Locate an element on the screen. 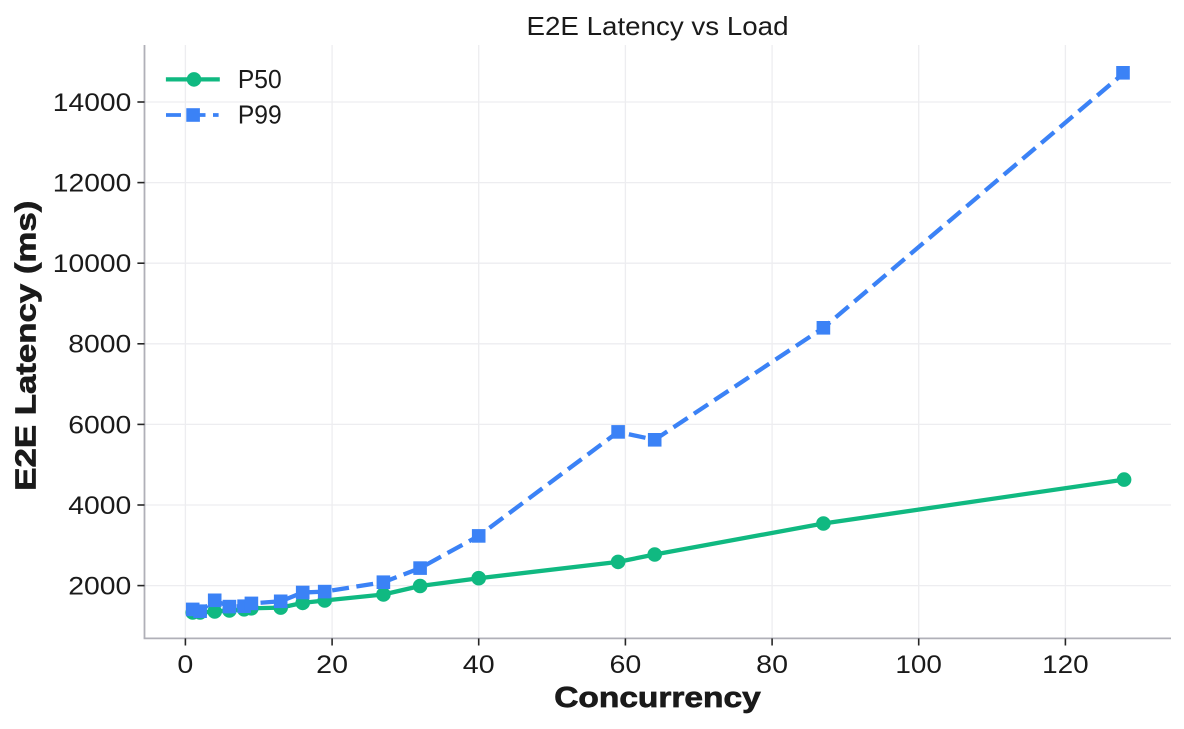 The image size is (1184, 729). svg-text: P99 is located at coordinates (260, 115).